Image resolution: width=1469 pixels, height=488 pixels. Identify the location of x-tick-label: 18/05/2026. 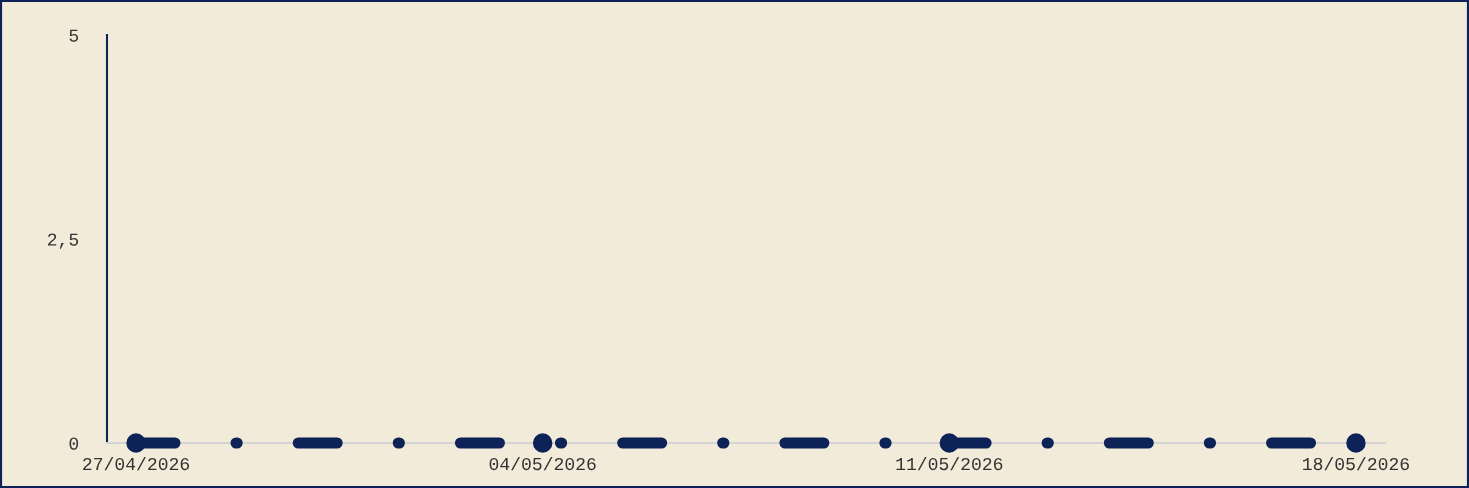
(1356, 463).